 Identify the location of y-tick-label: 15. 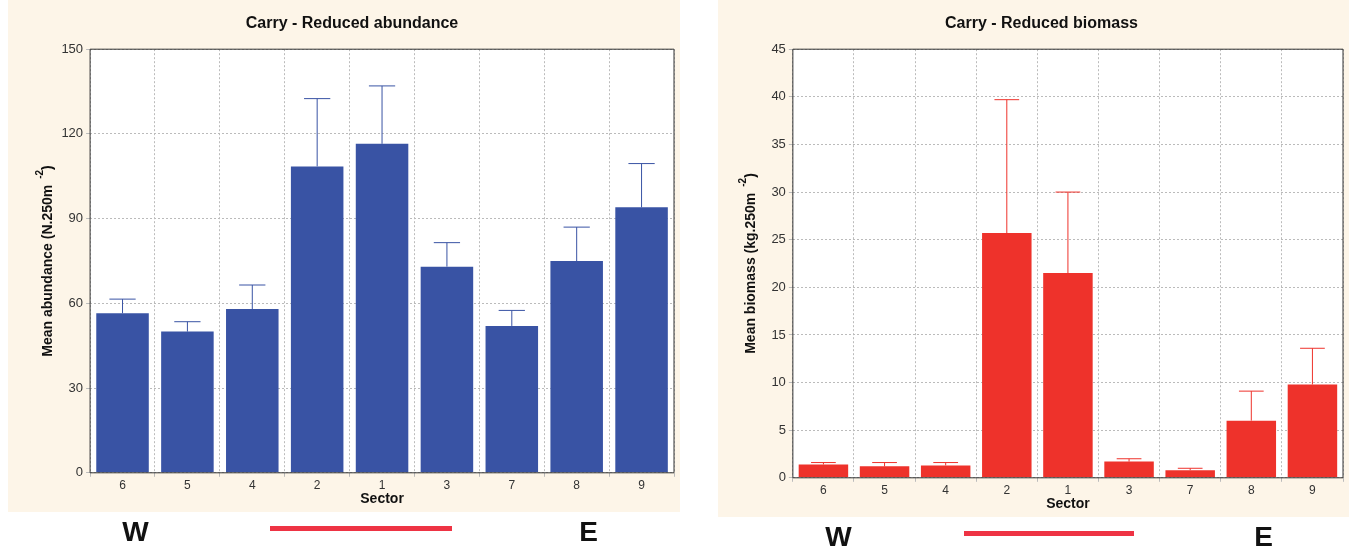
(778, 334).